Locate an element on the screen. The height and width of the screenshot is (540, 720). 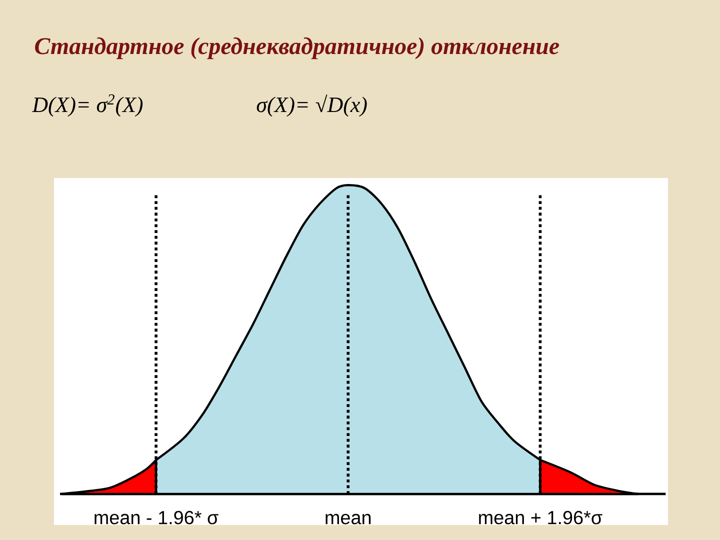
x-tick-label: mean - 1.96* σ is located at coordinates (156, 517).